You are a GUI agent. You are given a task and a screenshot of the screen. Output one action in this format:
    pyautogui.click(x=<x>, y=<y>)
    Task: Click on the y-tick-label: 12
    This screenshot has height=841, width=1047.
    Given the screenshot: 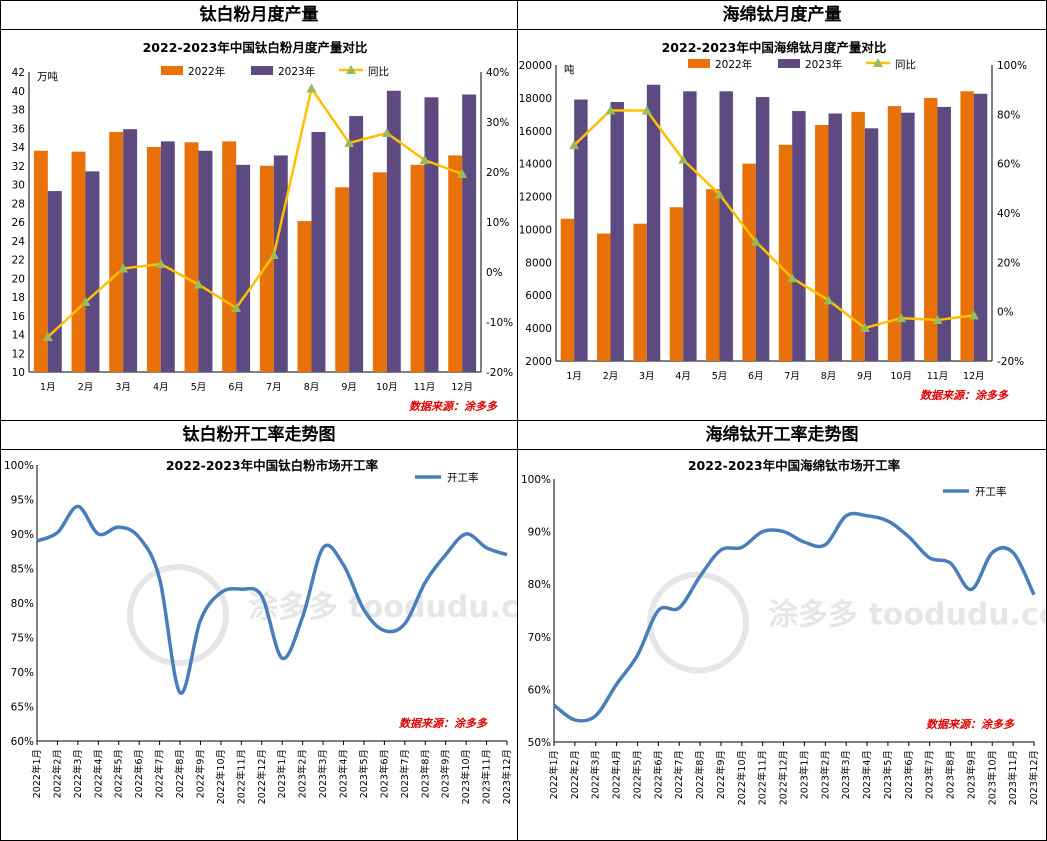 What is the action you would take?
    pyautogui.click(x=18, y=354)
    